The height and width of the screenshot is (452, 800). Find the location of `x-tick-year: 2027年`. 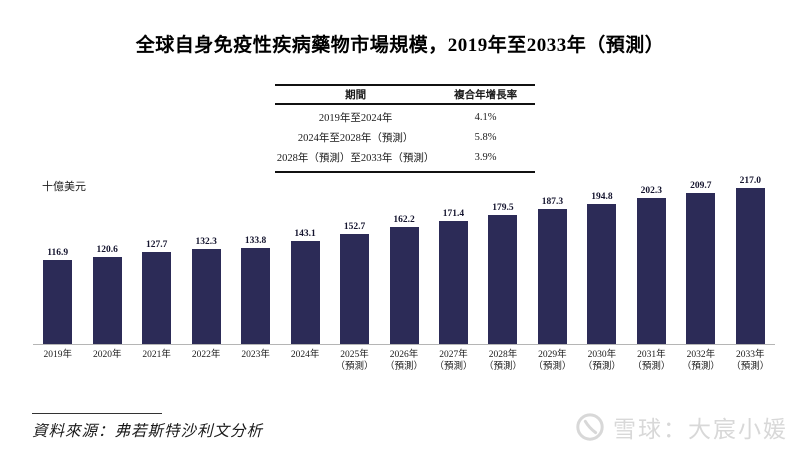

x-tick-year: 2027年 is located at coordinates (453, 355).